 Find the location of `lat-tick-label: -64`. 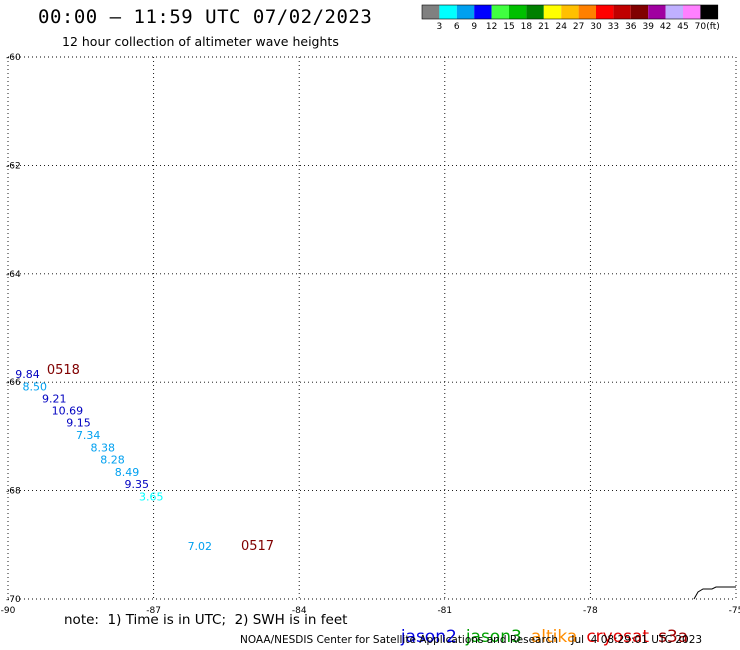

lat-tick-label: -64 is located at coordinates (13, 275).